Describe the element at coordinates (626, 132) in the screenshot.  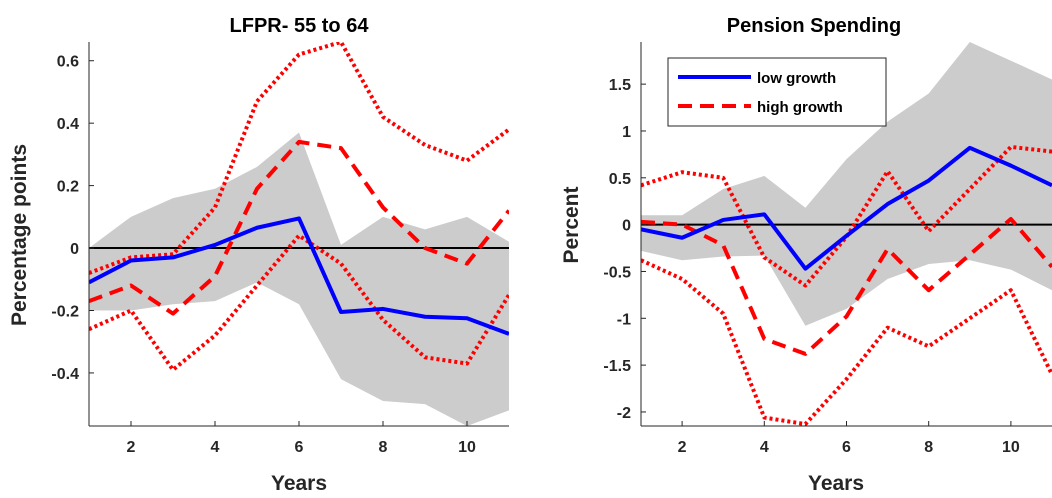
I see `y-tick-label: 1` at that location.